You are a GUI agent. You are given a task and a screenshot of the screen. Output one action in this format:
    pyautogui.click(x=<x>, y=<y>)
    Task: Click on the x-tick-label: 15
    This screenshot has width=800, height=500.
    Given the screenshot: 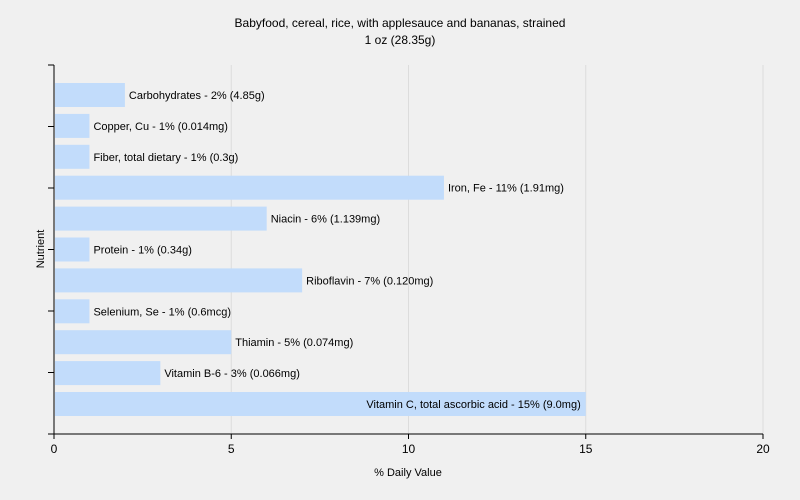 What is the action you would take?
    pyautogui.click(x=586, y=449)
    